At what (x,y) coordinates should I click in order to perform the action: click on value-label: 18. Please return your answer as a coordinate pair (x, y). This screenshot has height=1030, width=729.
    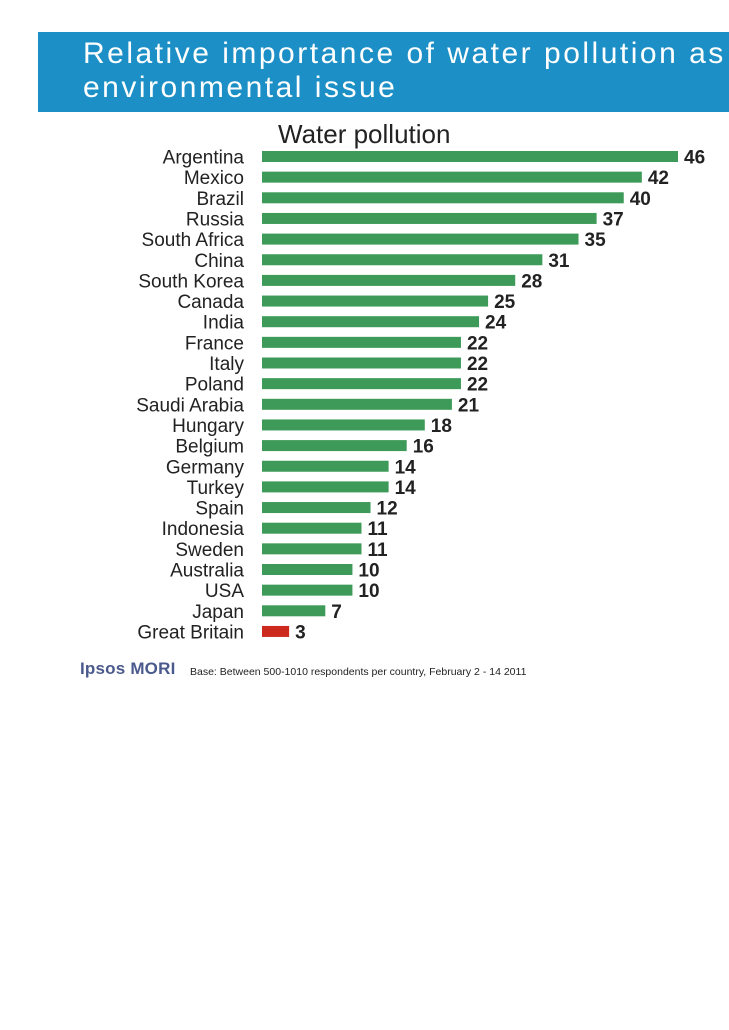
    Looking at the image, I should click on (441, 426).